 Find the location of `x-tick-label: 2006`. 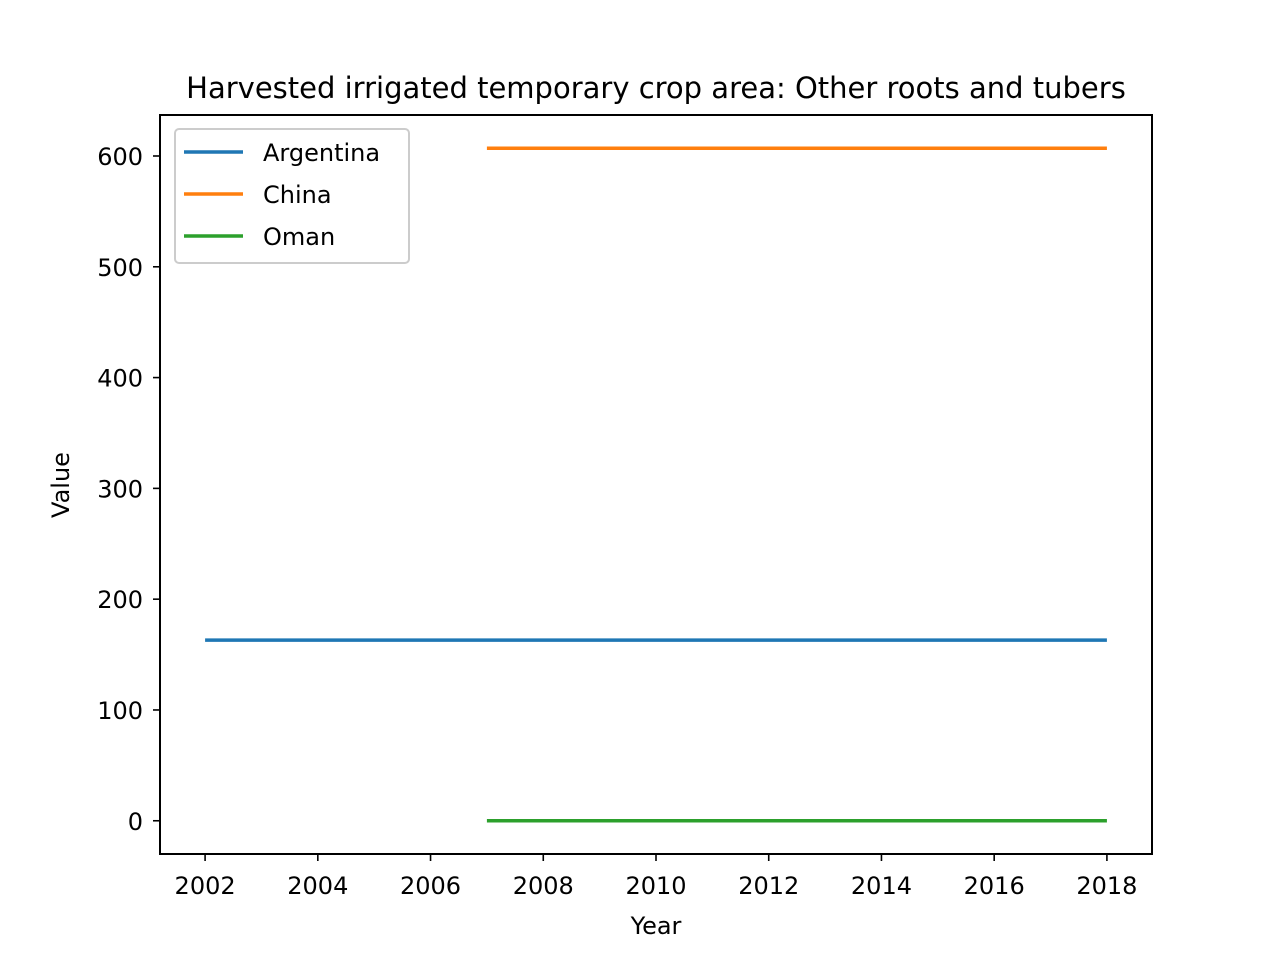

x-tick-label: 2006 is located at coordinates (430, 886).